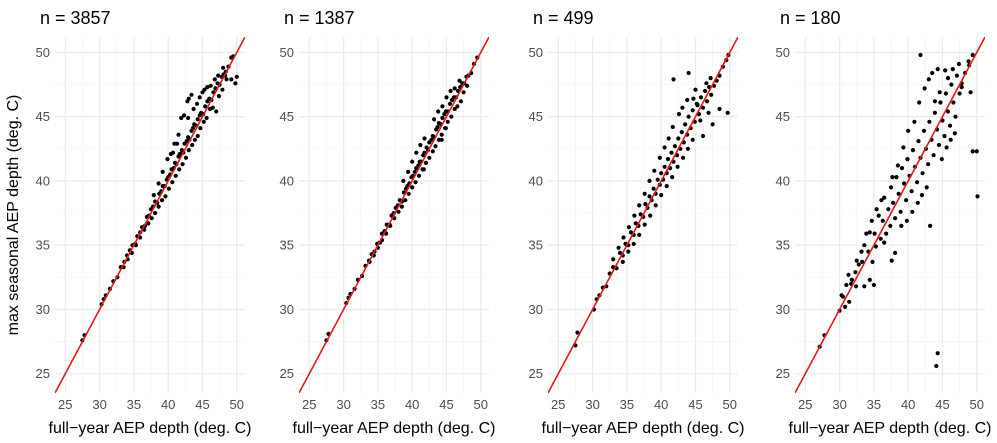 This screenshot has height=443, width=997. Describe the element at coordinates (536, 52) in the screenshot. I see `y-tick-label: 50` at that location.